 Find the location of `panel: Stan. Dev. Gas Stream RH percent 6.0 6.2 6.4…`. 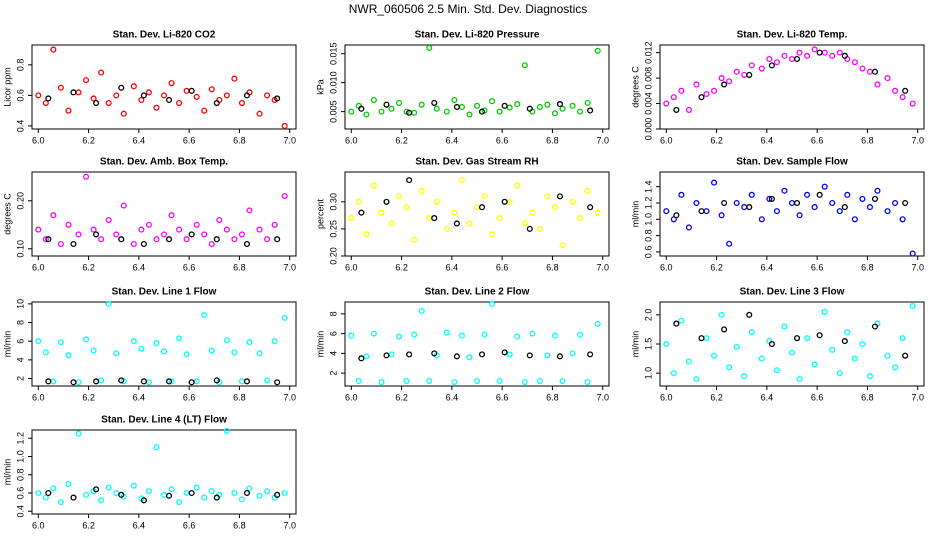

panel: Stan. Dev. Gas Stream RH percent 6.0 6.2 6.4… is located at coordinates (462, 214).